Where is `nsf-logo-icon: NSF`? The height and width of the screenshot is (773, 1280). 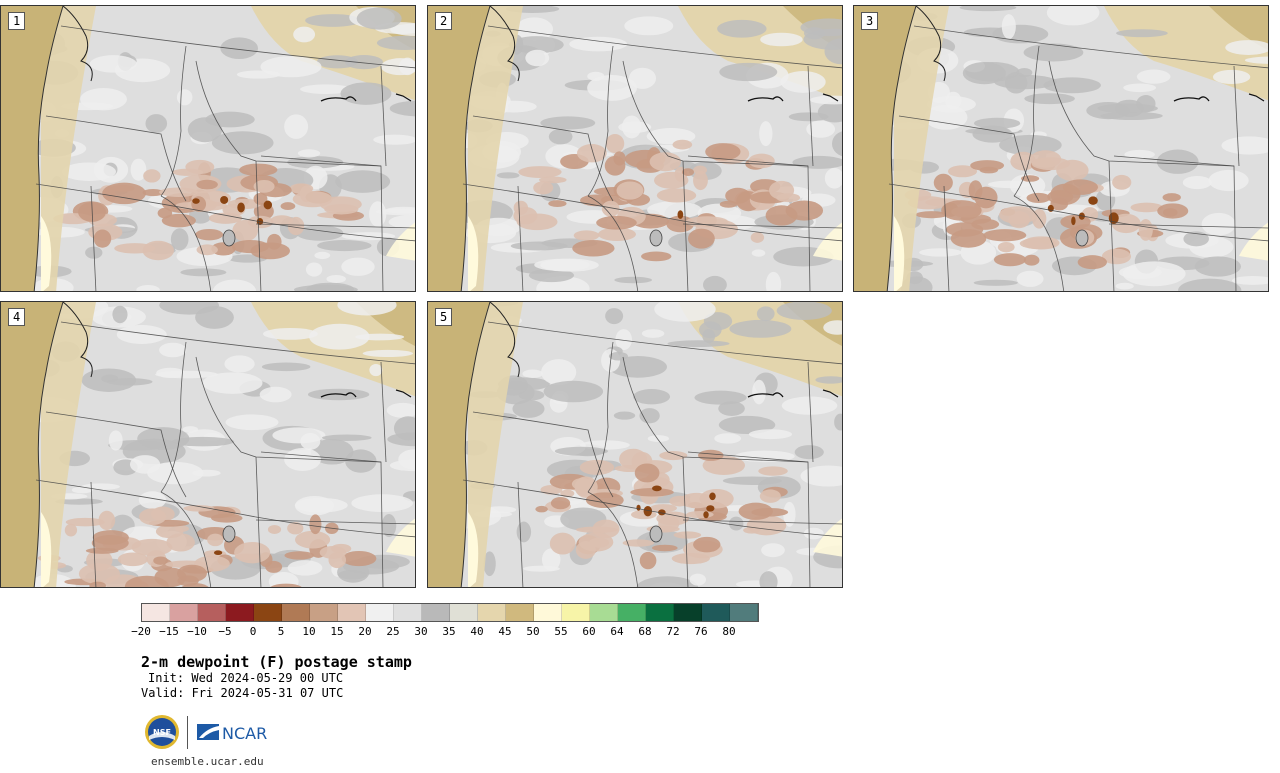
nsf-logo-icon: NSF is located at coordinates (162, 732).